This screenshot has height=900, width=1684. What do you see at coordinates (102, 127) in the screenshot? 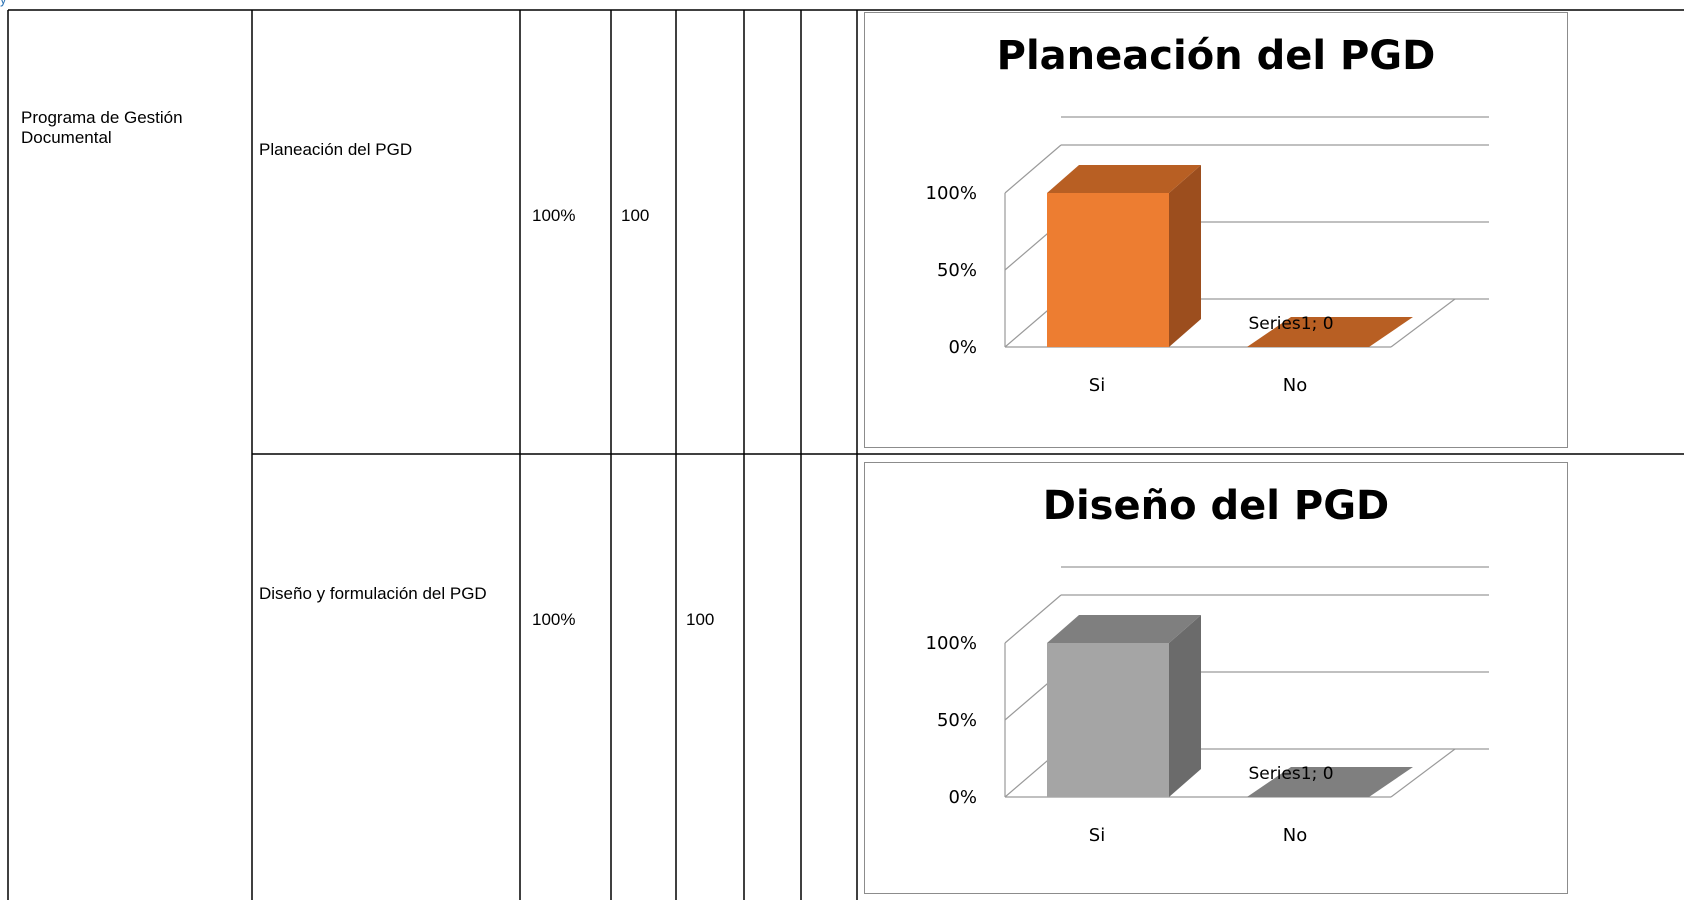
I see `program-cell: Programa de Gestión Documental` at bounding box center [102, 127].